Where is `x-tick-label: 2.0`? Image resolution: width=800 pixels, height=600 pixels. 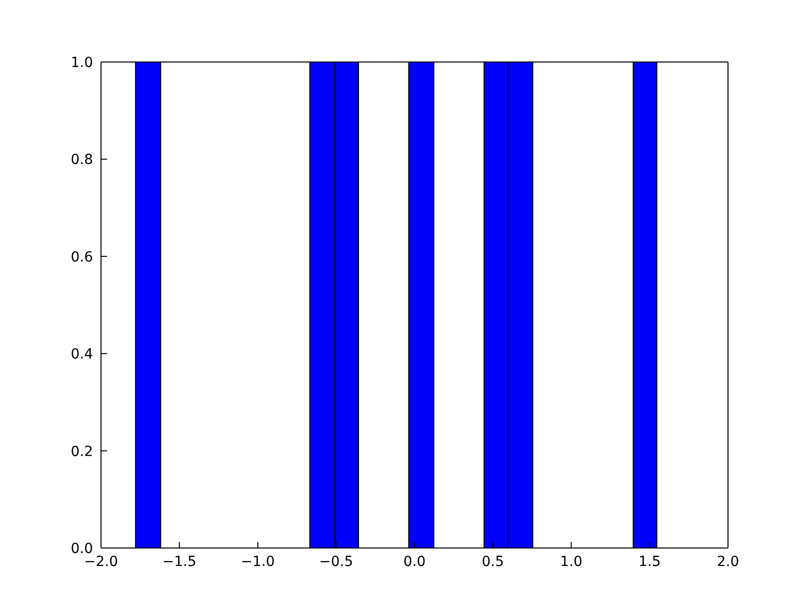
x-tick-label: 2.0 is located at coordinates (728, 562).